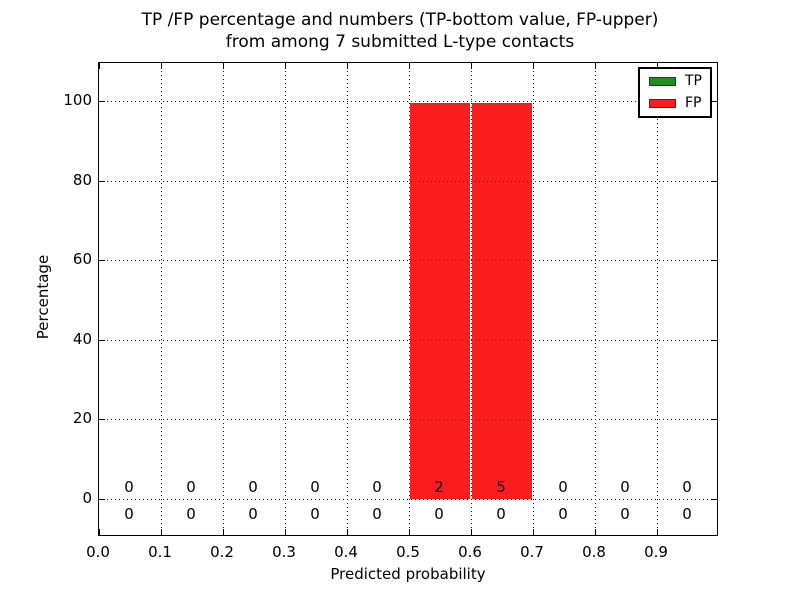 Image resolution: width=800 pixels, height=600 pixels. What do you see at coordinates (693, 103) in the screenshot?
I see `fp-legend-label: FP` at bounding box center [693, 103].